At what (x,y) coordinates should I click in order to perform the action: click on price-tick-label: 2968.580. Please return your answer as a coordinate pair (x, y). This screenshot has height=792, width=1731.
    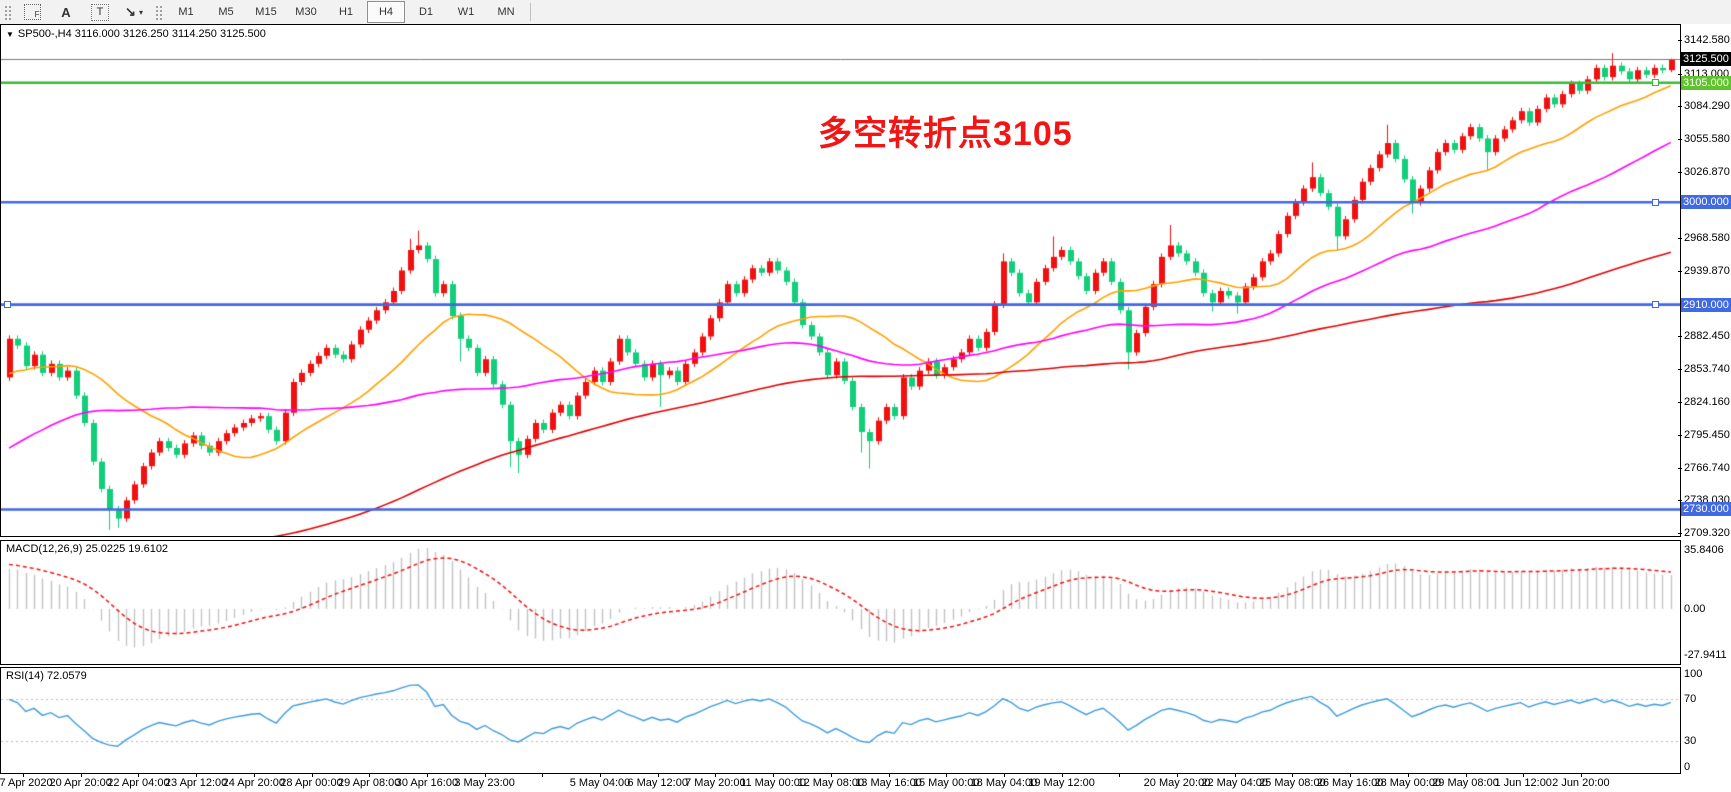
    Looking at the image, I should click on (1707, 237).